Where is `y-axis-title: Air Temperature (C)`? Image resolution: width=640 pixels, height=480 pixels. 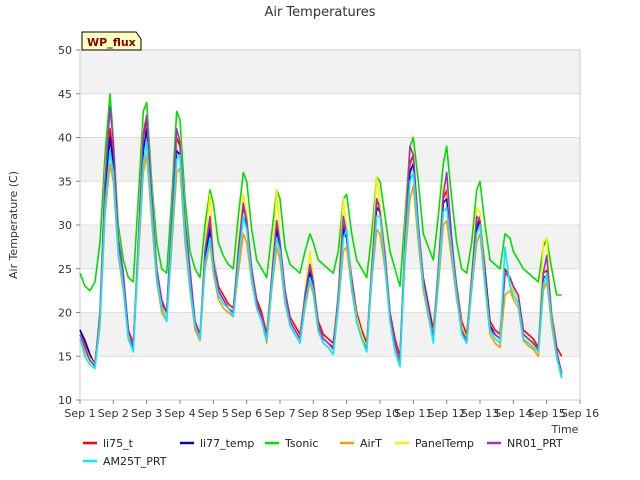
y-axis-title: Air Temperature (C) is located at coordinates (13, 225).